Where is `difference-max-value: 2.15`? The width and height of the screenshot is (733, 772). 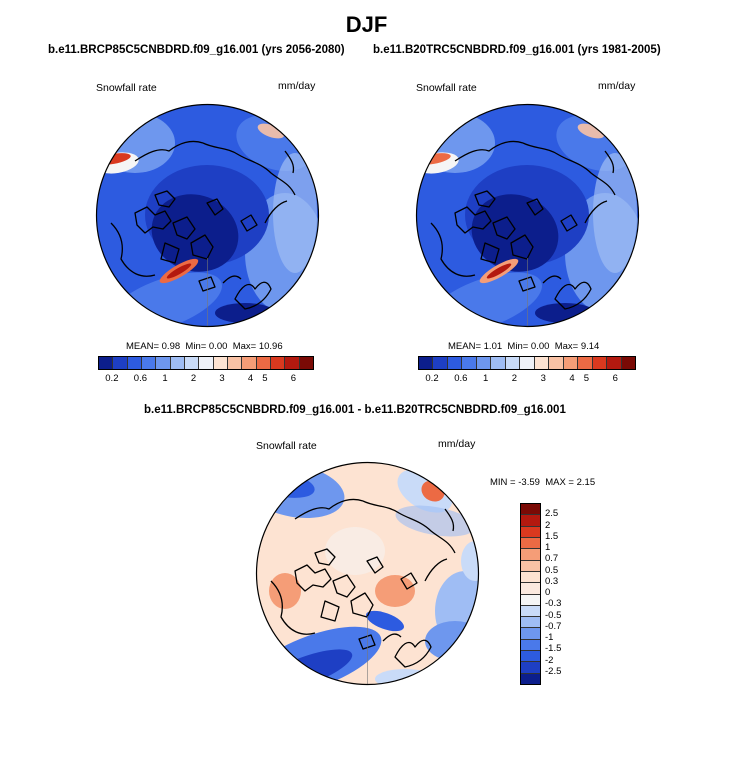
difference-max-value: 2.15 is located at coordinates (586, 482).